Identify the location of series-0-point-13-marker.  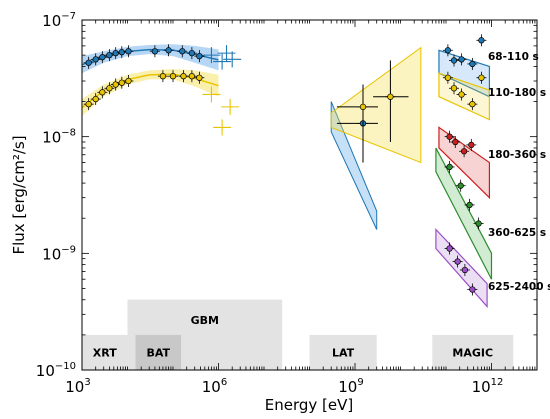
(448, 50).